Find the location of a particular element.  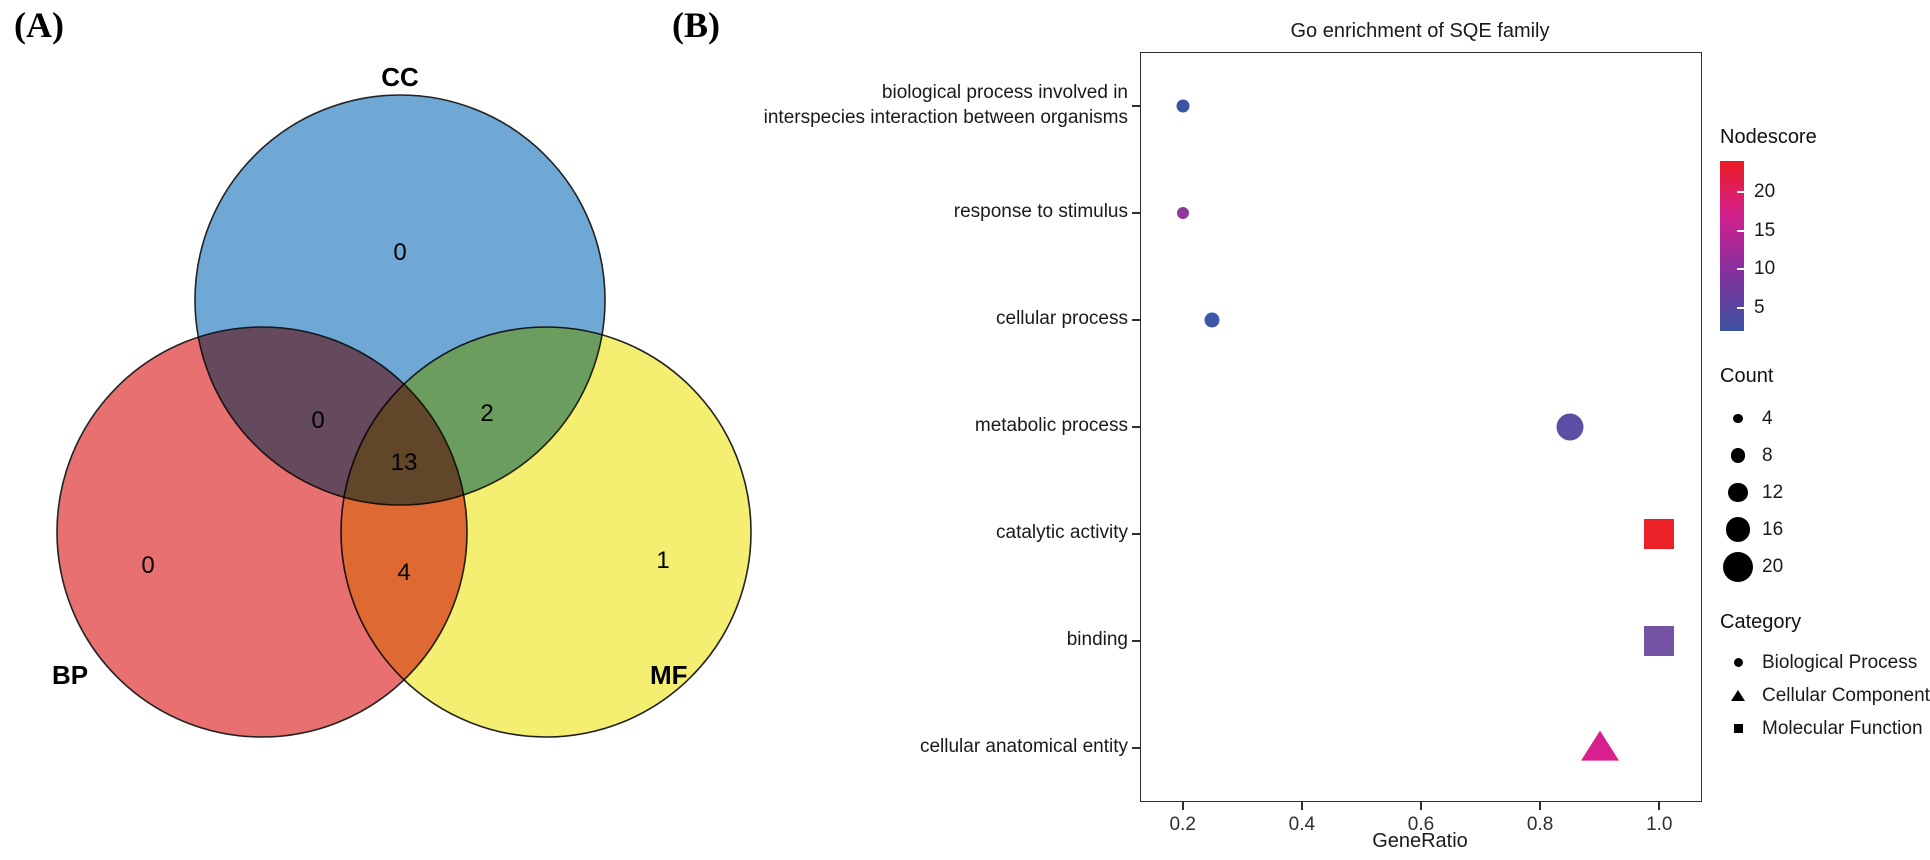

square-icon is located at coordinates (1738, 728).